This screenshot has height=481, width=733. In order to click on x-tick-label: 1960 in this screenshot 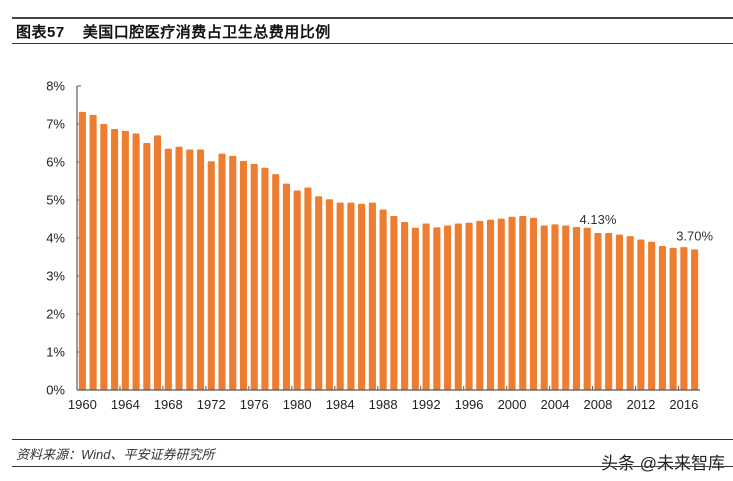, I will do `click(82, 404)`.